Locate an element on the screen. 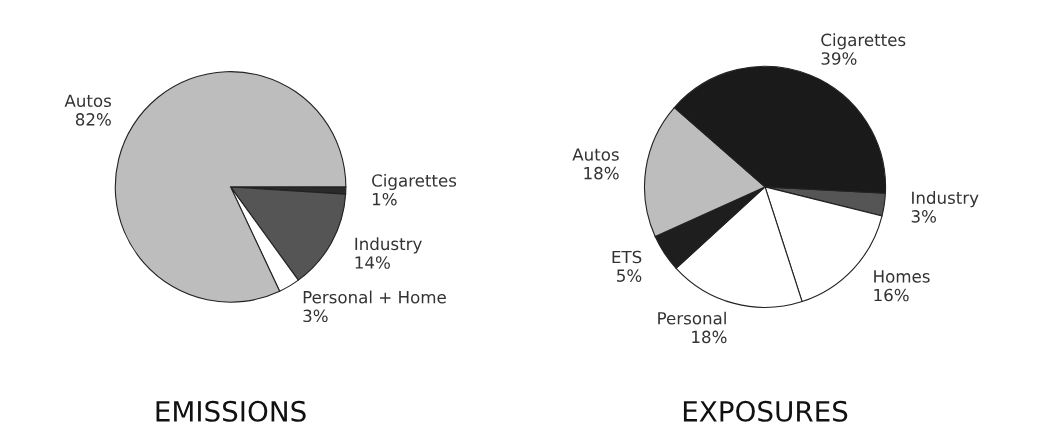  text: EMISSIONS is located at coordinates (231, 411).